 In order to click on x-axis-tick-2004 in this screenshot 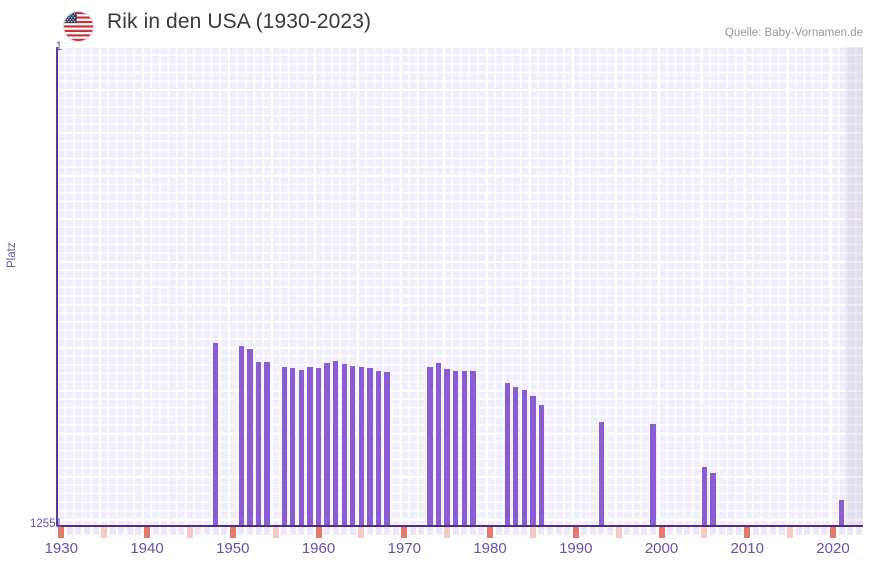, I will do `click(695, 531)`.